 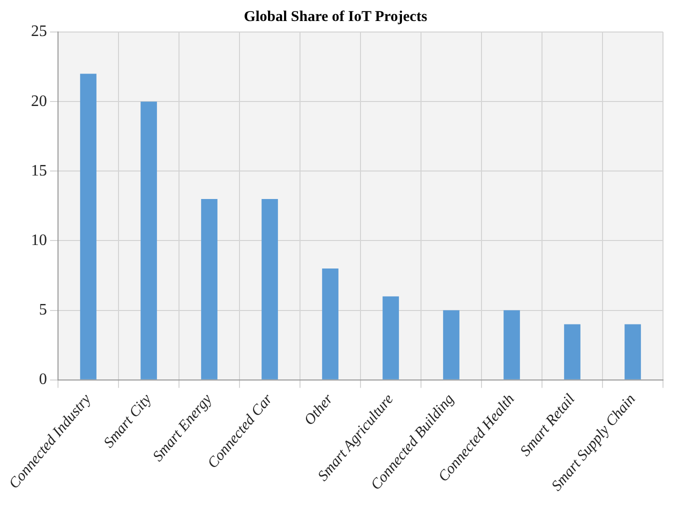 What do you see at coordinates (43, 309) in the screenshot?
I see `y-tick-label: 5` at bounding box center [43, 309].